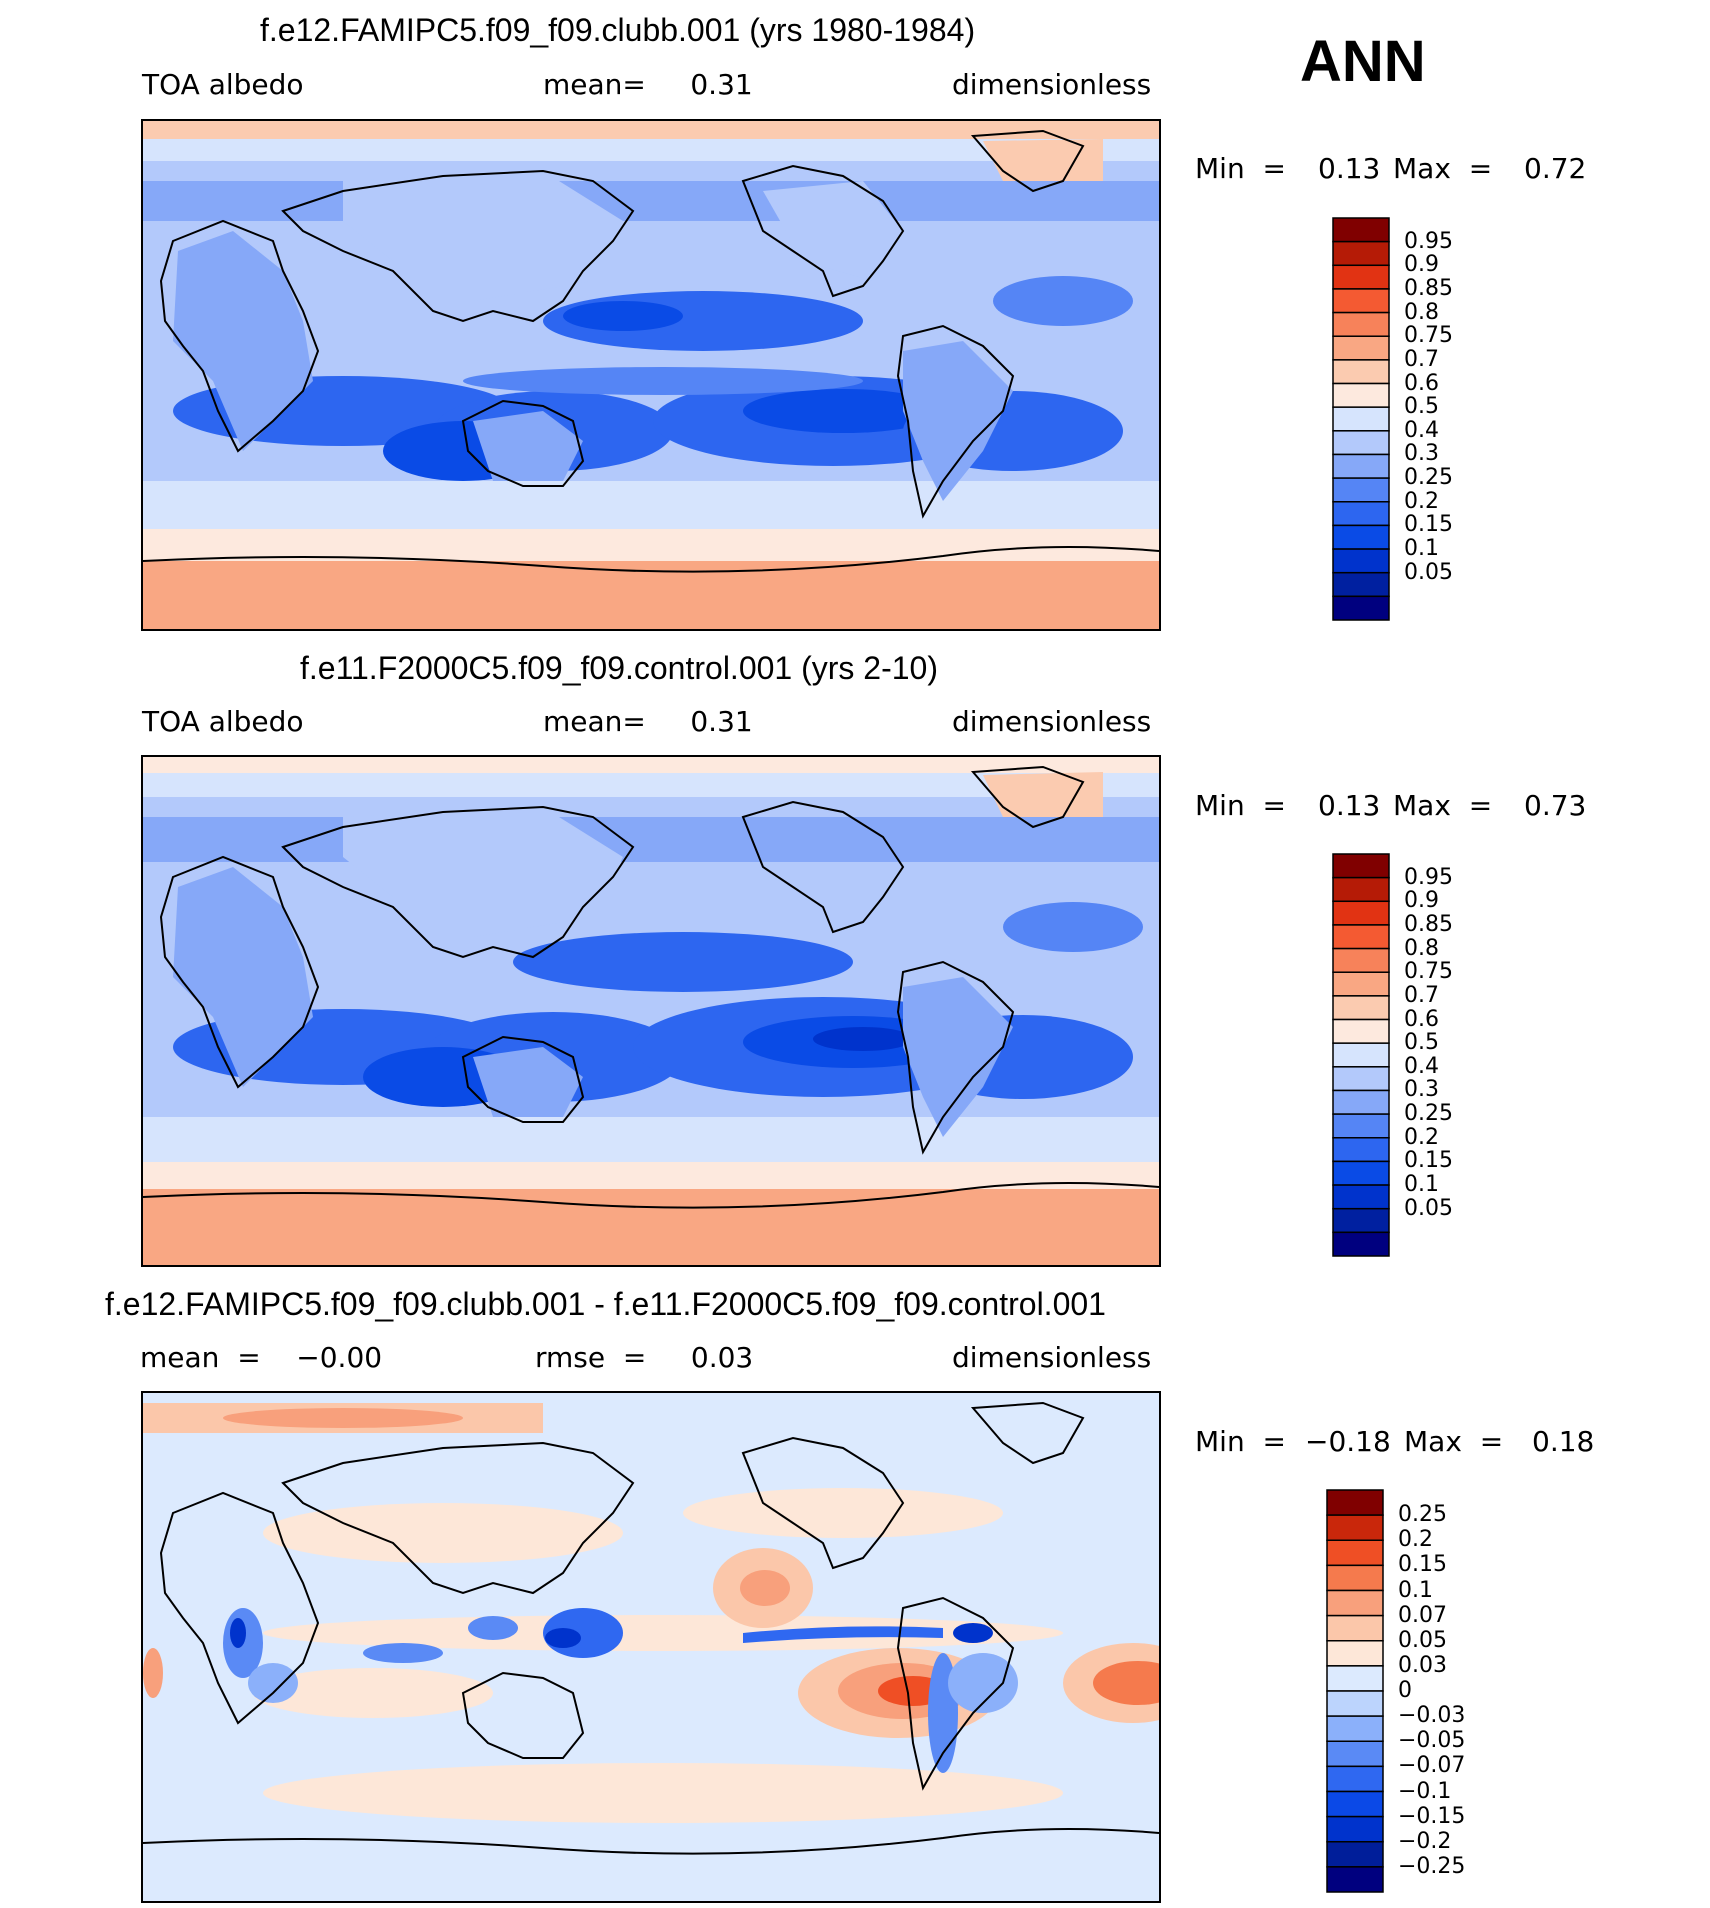 This screenshot has height=1908, width=1710. Describe the element at coordinates (223, 84) in the screenshot. I see `panel-1-variable-label: TOA albedo` at that location.